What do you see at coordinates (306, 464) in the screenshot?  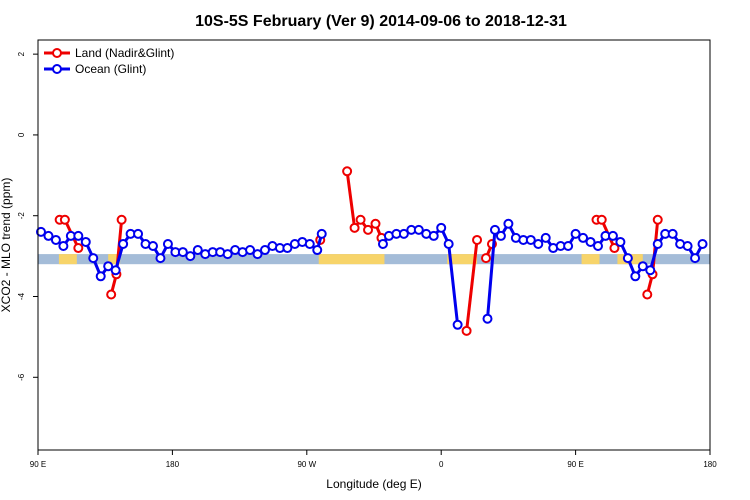 I see `x-tick-label: 90 W` at bounding box center [306, 464].